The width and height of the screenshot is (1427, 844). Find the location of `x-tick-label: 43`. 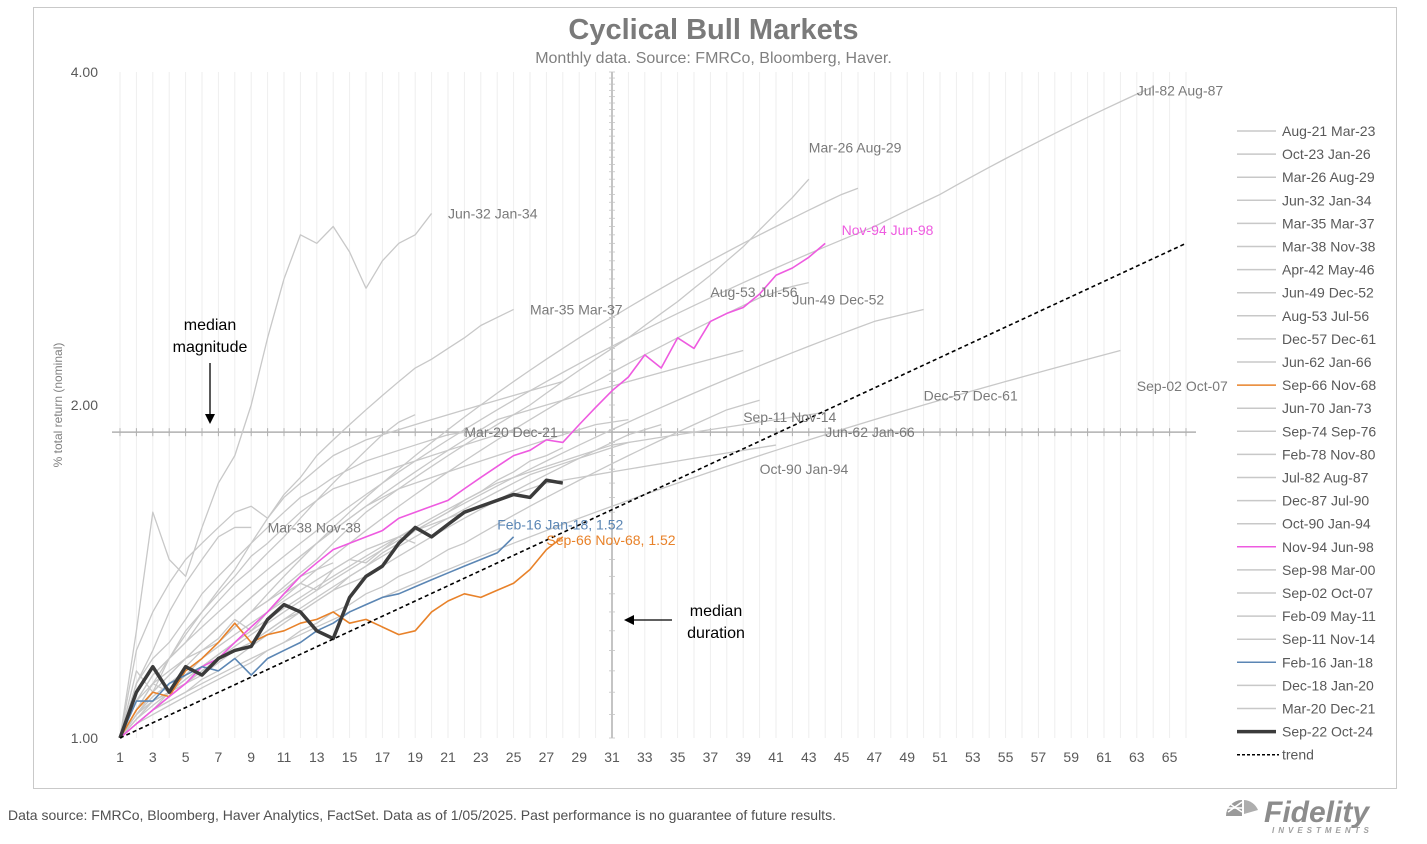

x-tick-label: 43 is located at coordinates (809, 757).